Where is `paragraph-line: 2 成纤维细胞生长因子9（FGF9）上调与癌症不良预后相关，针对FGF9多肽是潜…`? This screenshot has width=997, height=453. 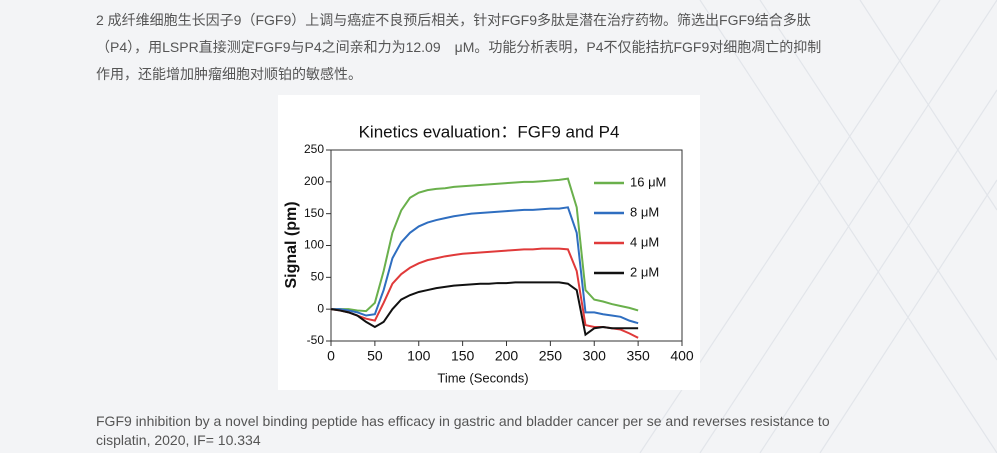
paragraph-line: 2 成纤维细胞生长因子9（FGF9）上调与癌症不良预后相关，针对FGF9多肽是潜… is located at coordinates (453, 20).